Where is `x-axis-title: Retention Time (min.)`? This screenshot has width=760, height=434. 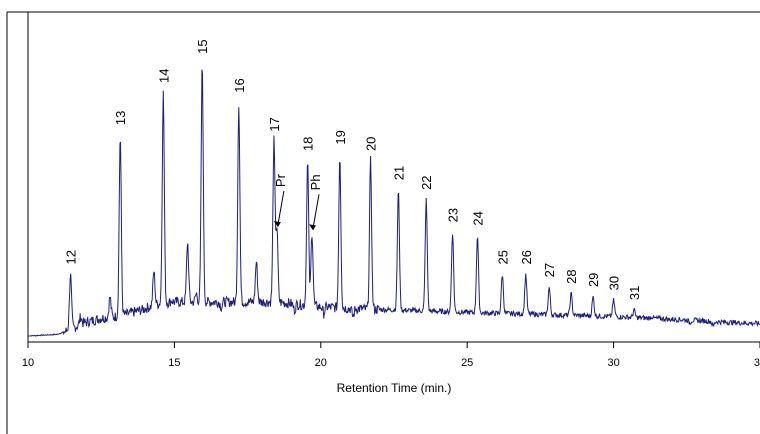 x-axis-title: Retention Time (min.) is located at coordinates (394, 388).